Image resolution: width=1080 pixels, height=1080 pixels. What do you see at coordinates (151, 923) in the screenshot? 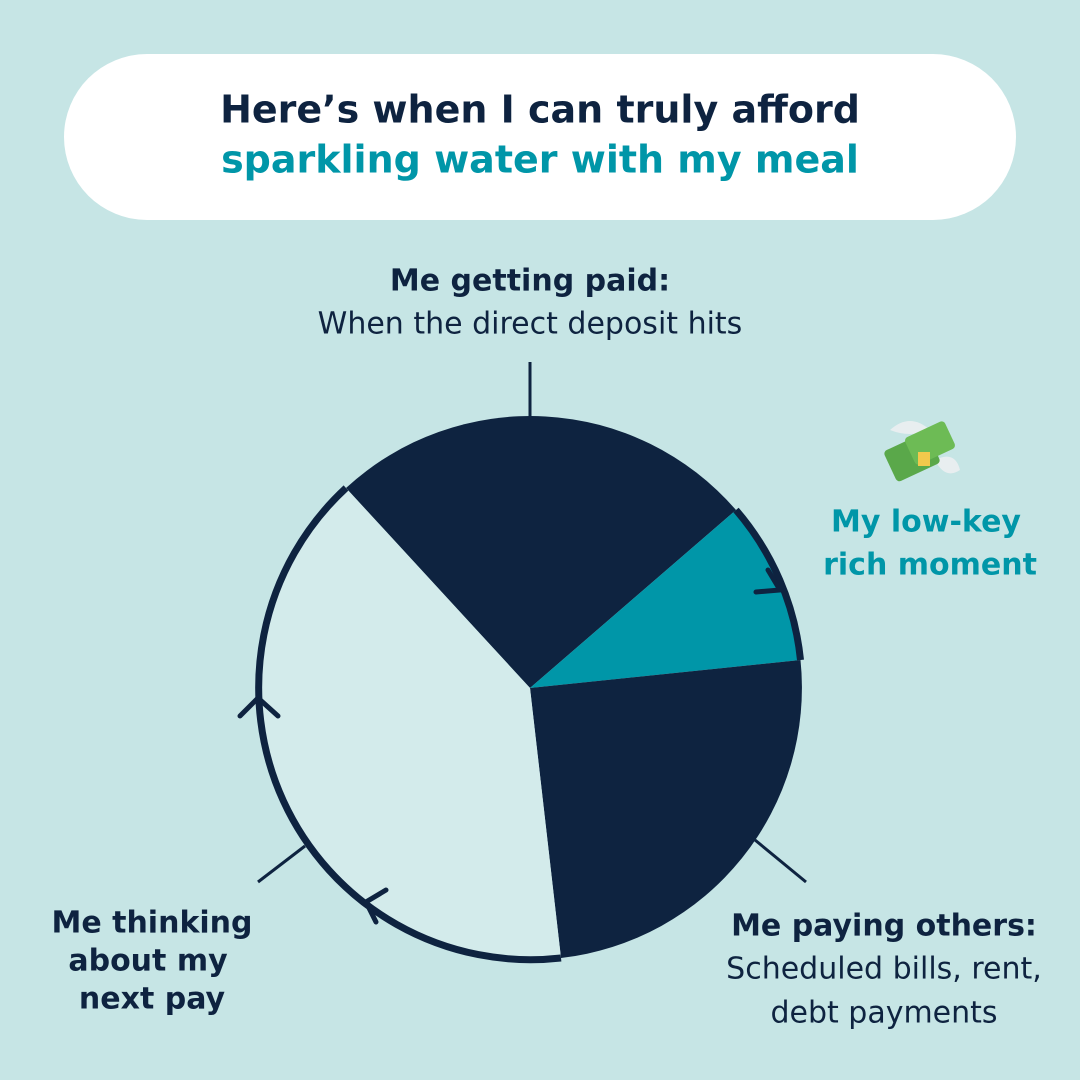
I see `label-title: Me thinking` at bounding box center [151, 923].